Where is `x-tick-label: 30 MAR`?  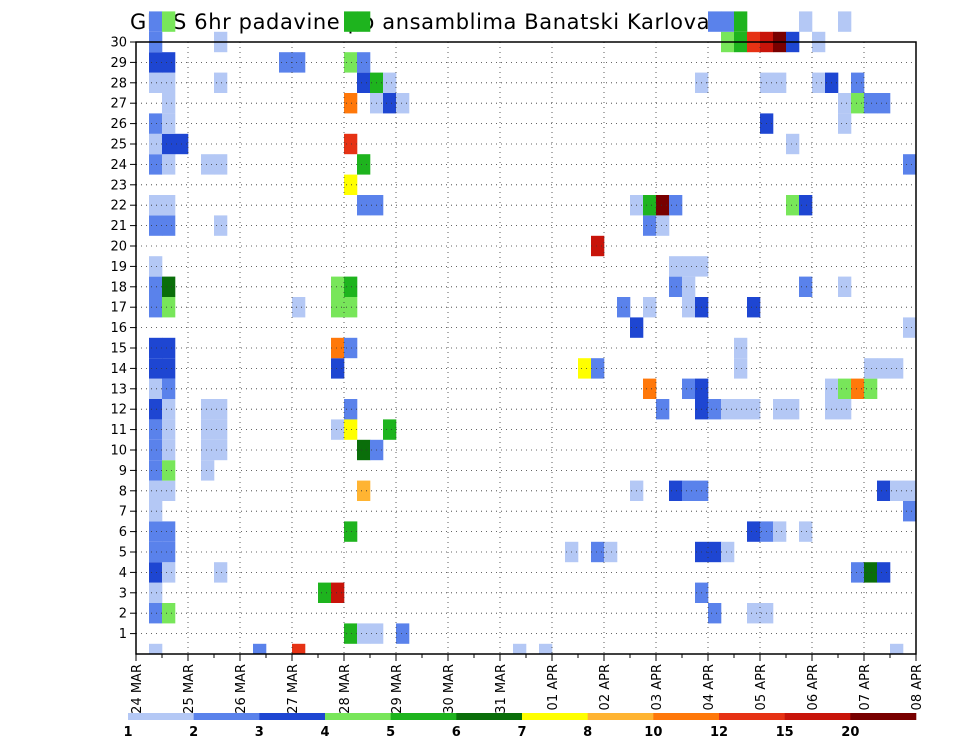
x-tick-label: 30 MAR is located at coordinates (449, 689).